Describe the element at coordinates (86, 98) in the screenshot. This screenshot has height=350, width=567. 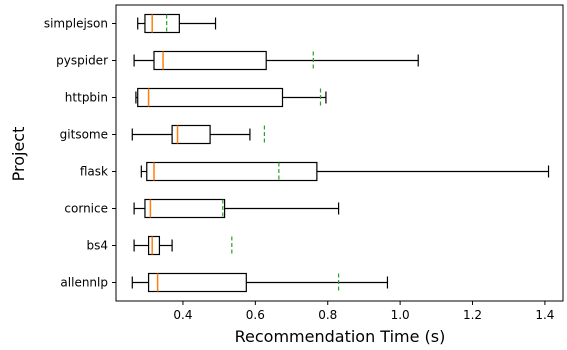
I see `y-tick-label: httpbin` at that location.